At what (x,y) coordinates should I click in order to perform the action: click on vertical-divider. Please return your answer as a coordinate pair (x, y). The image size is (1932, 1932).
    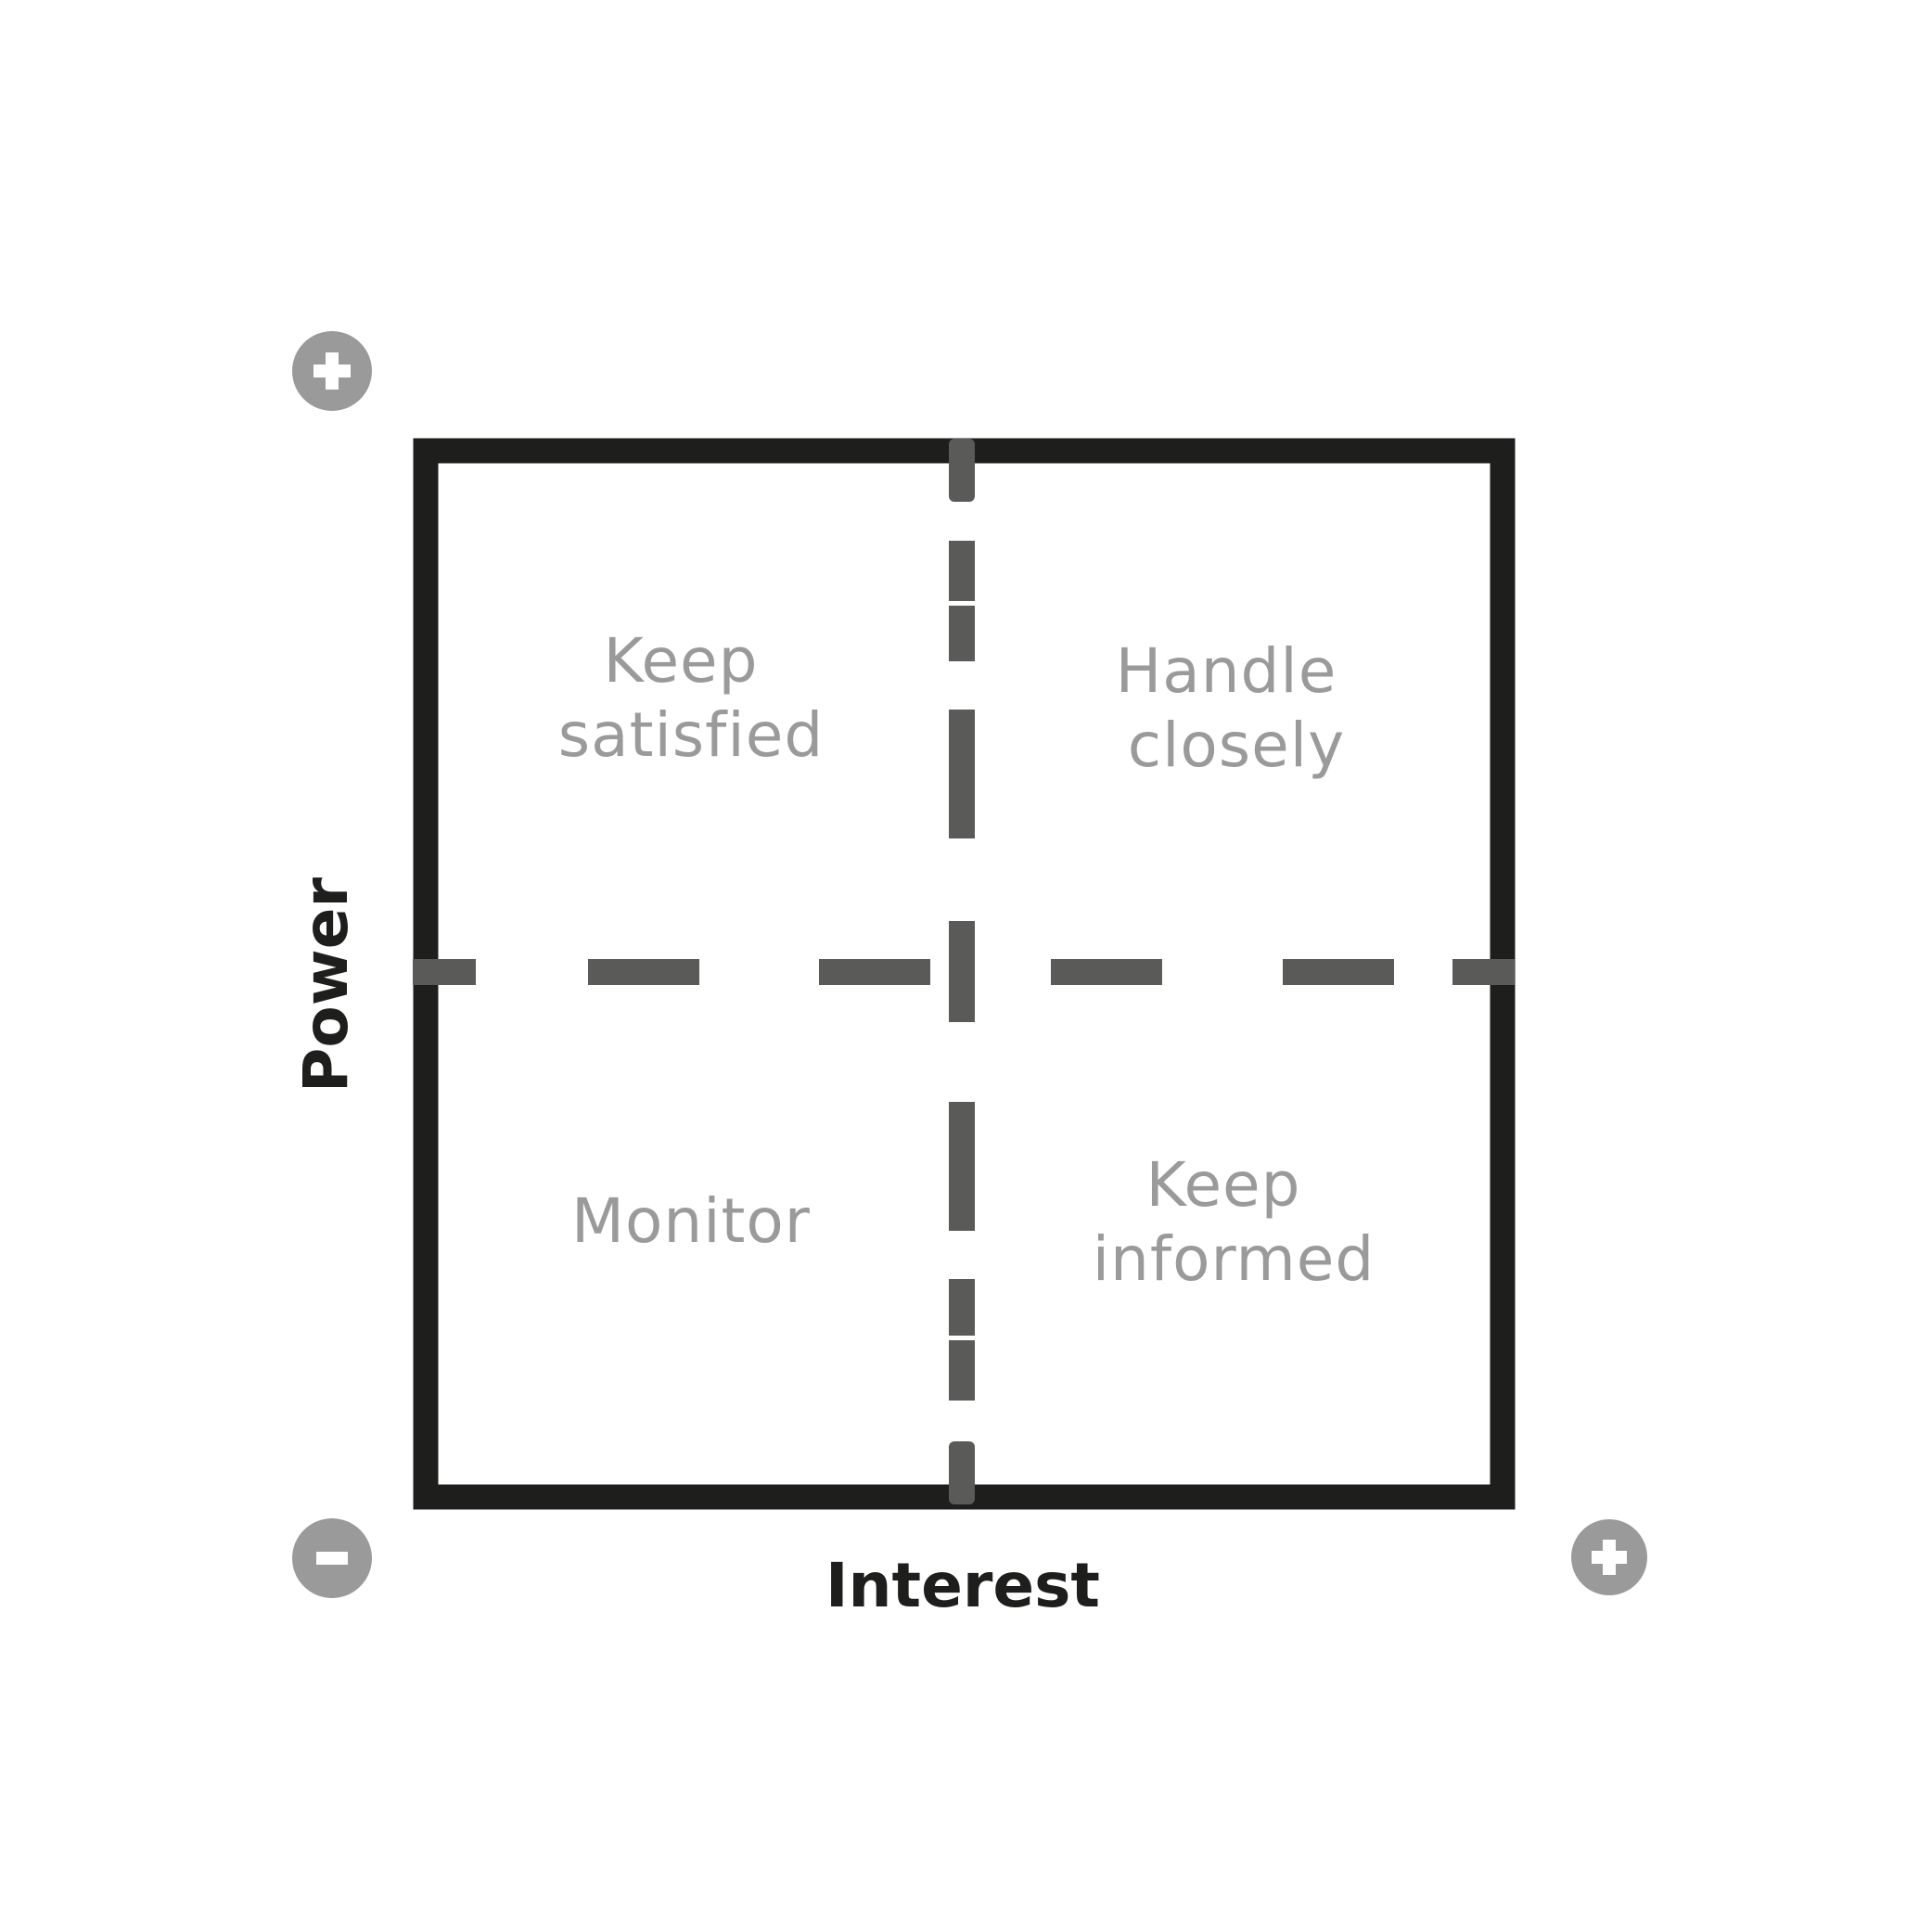
    Looking at the image, I should click on (962, 971).